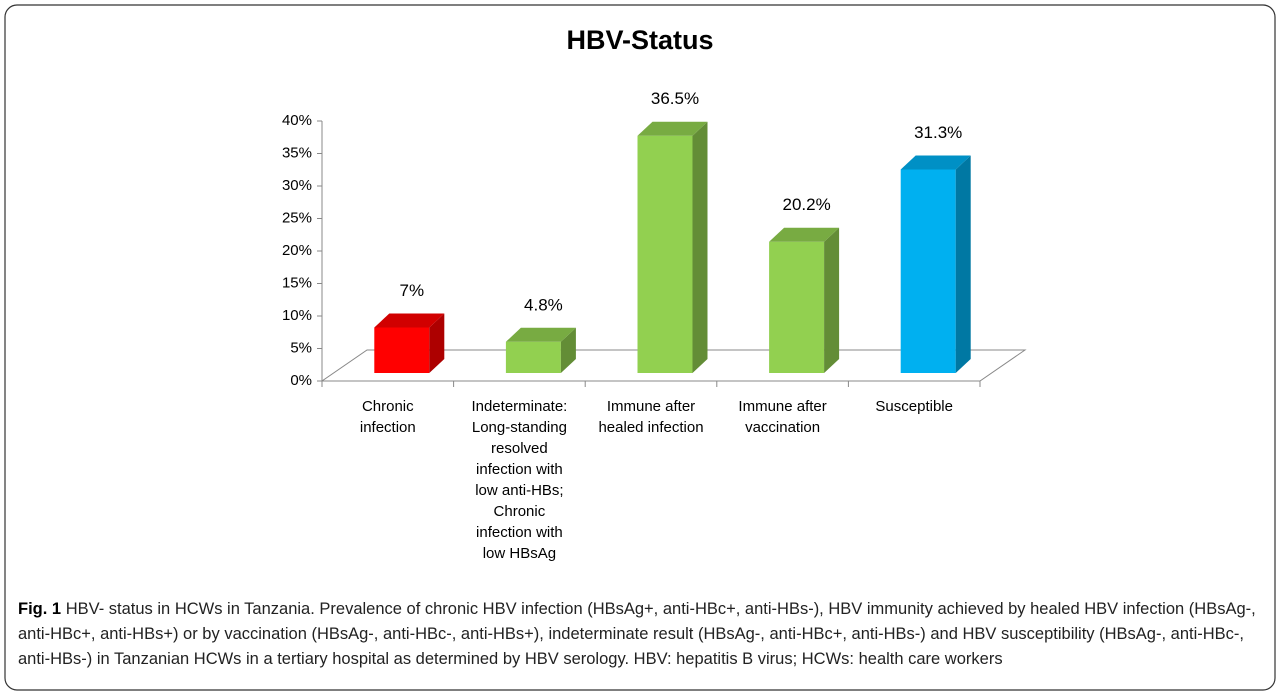 The height and width of the screenshot is (696, 1281). Describe the element at coordinates (519, 448) in the screenshot. I see `x-tick-label: resolved` at that location.